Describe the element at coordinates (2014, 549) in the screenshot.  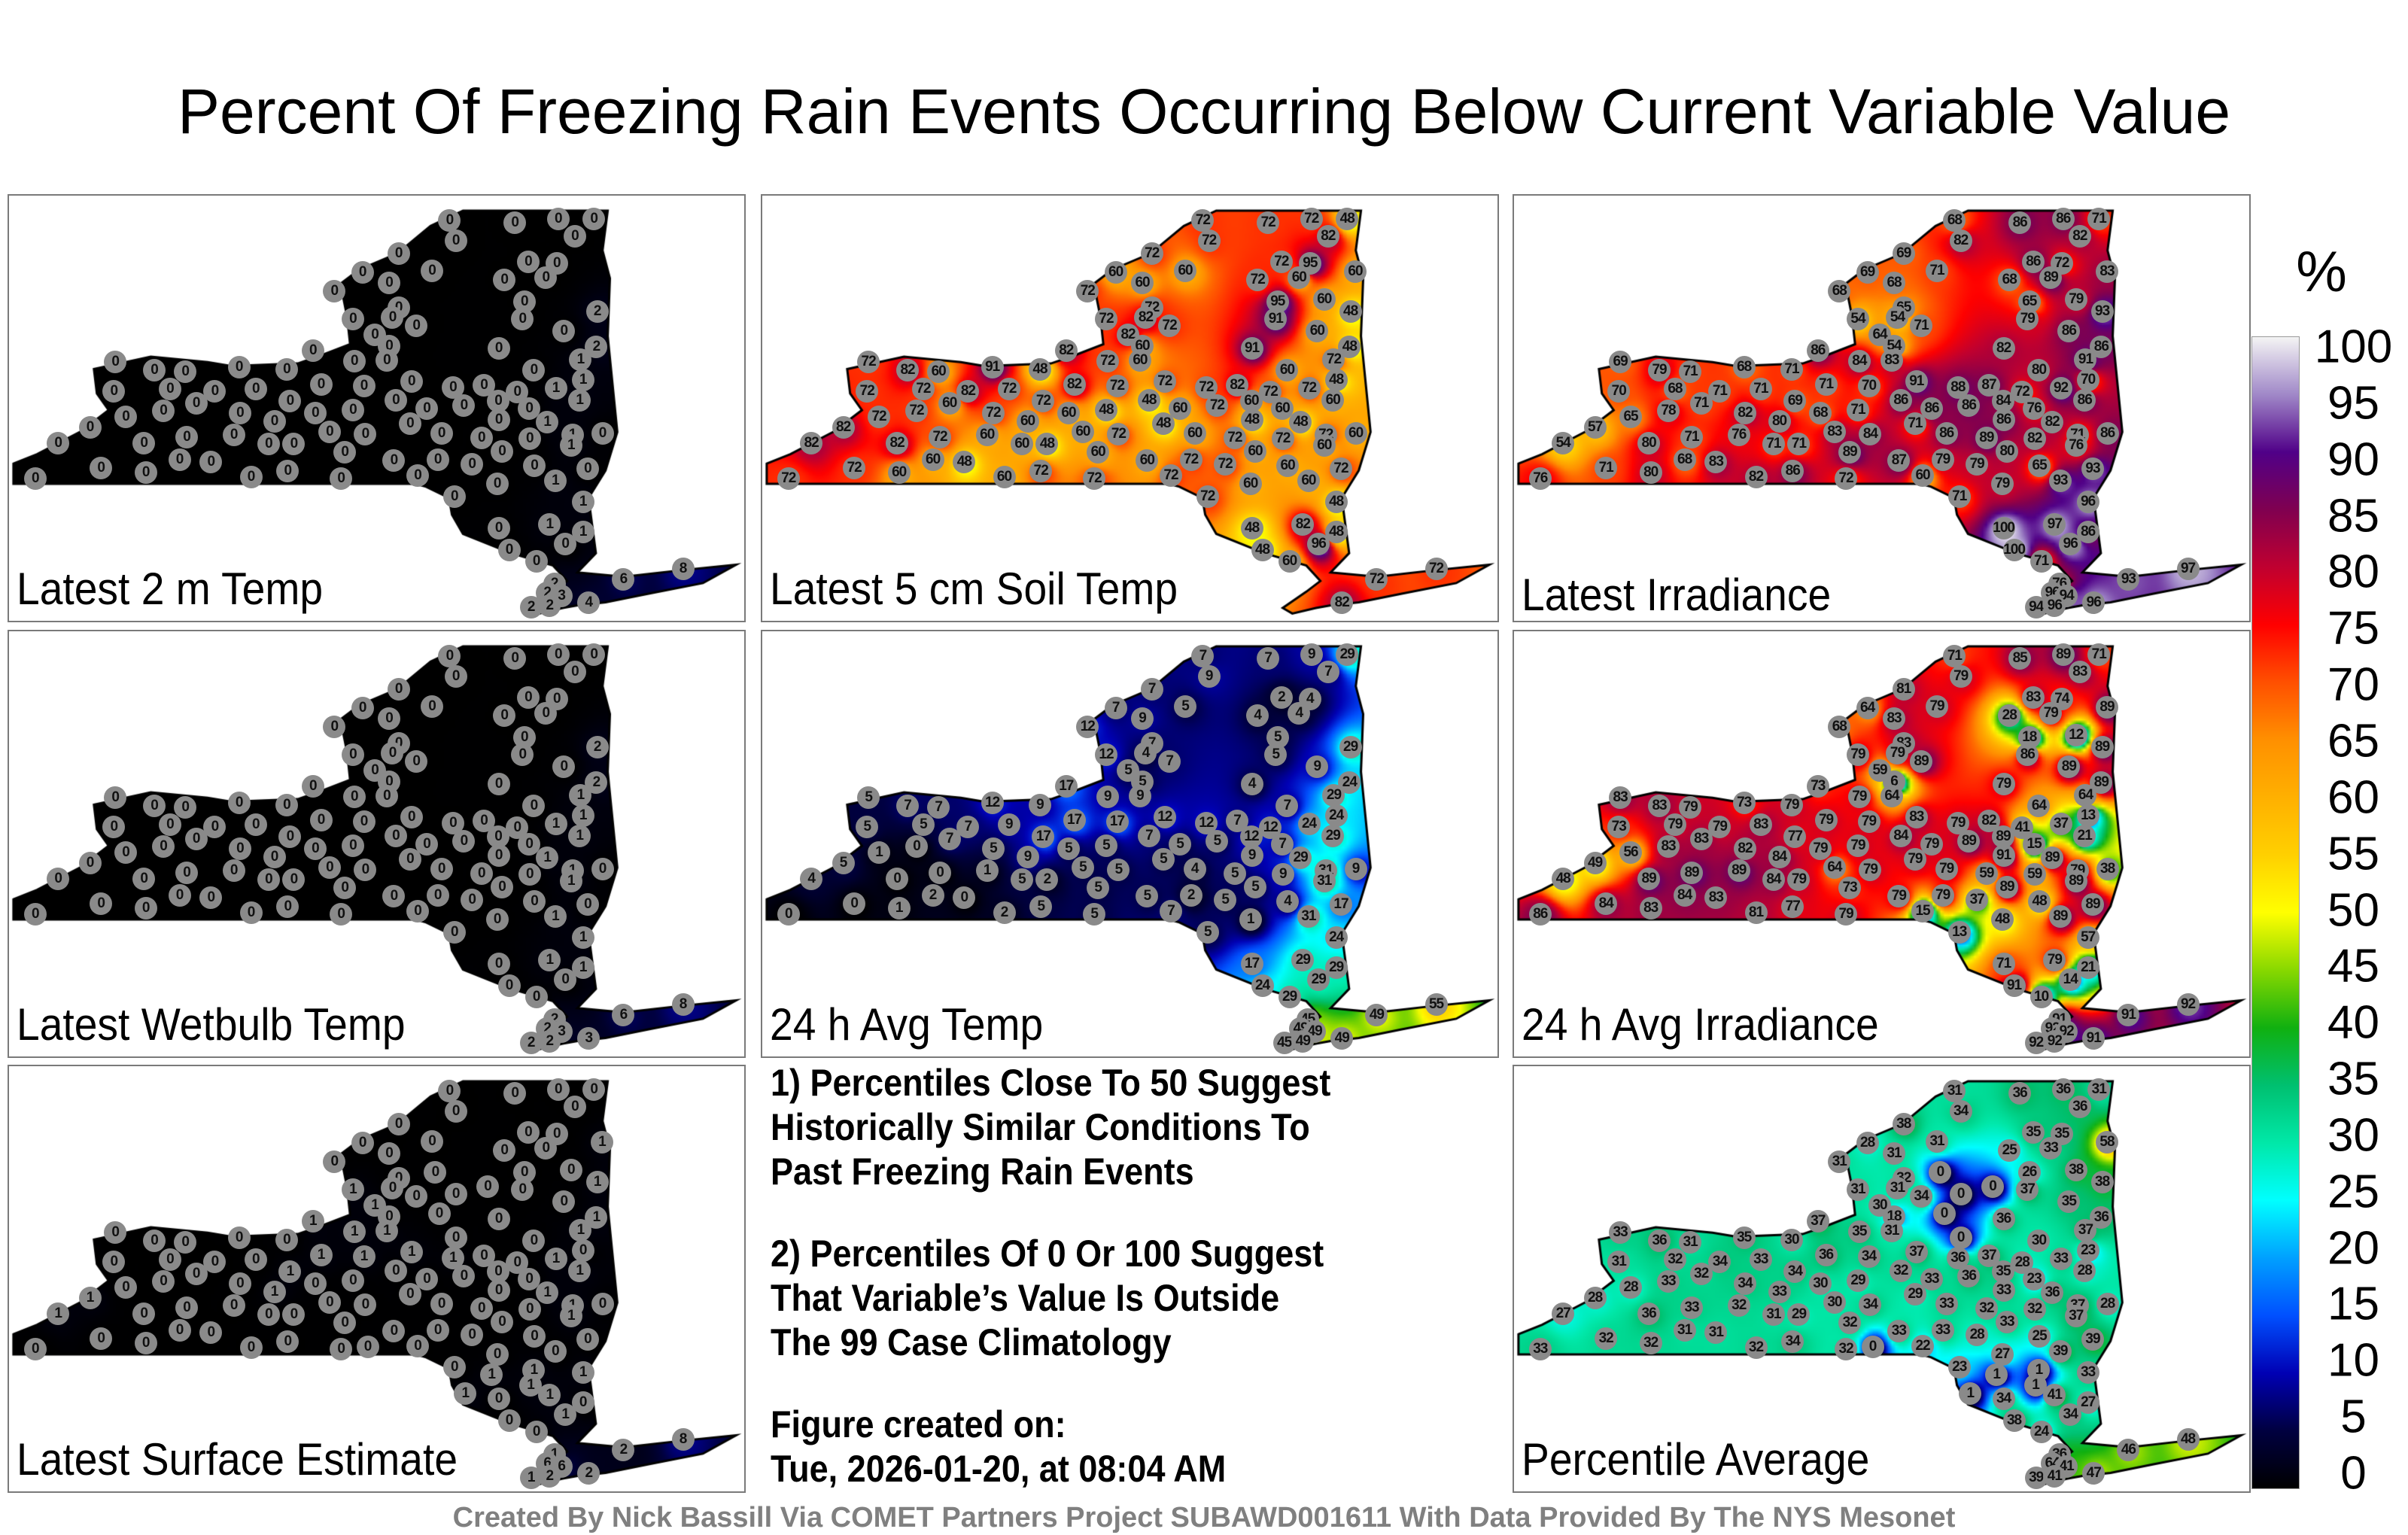
I see `station-marker: 100` at that location.